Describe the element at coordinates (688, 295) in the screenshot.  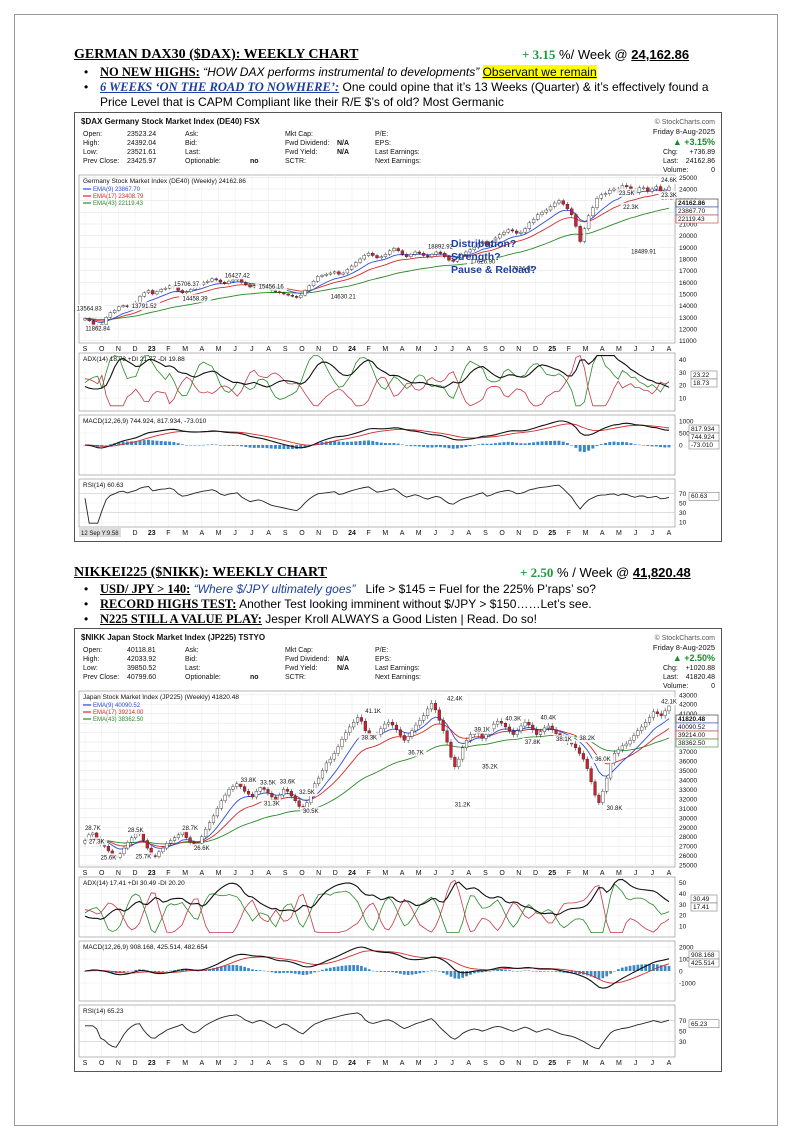
I see `price-tick-label: 15000` at that location.